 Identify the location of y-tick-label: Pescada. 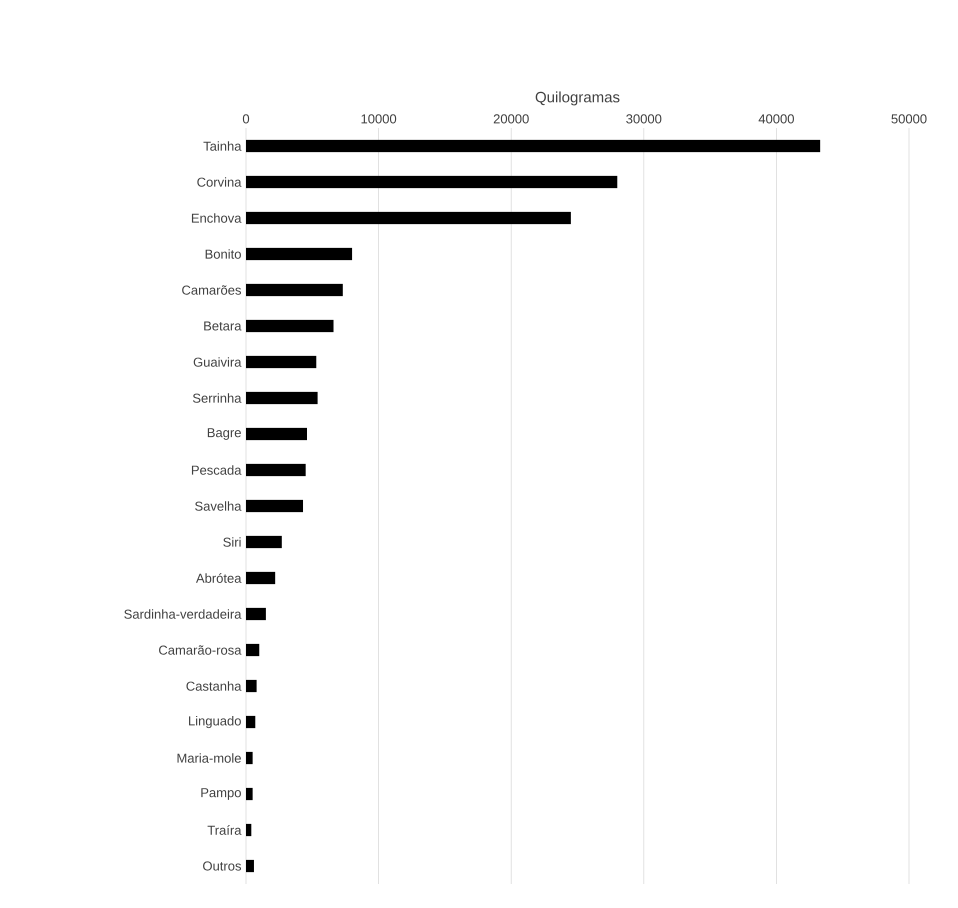
(217, 470).